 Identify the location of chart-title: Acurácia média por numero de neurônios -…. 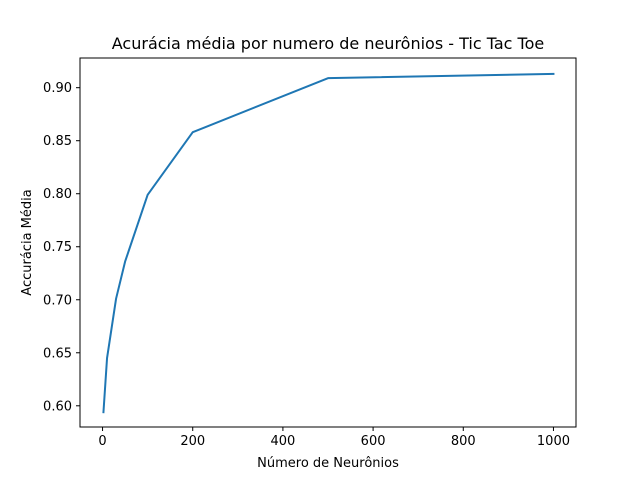
(328, 43).